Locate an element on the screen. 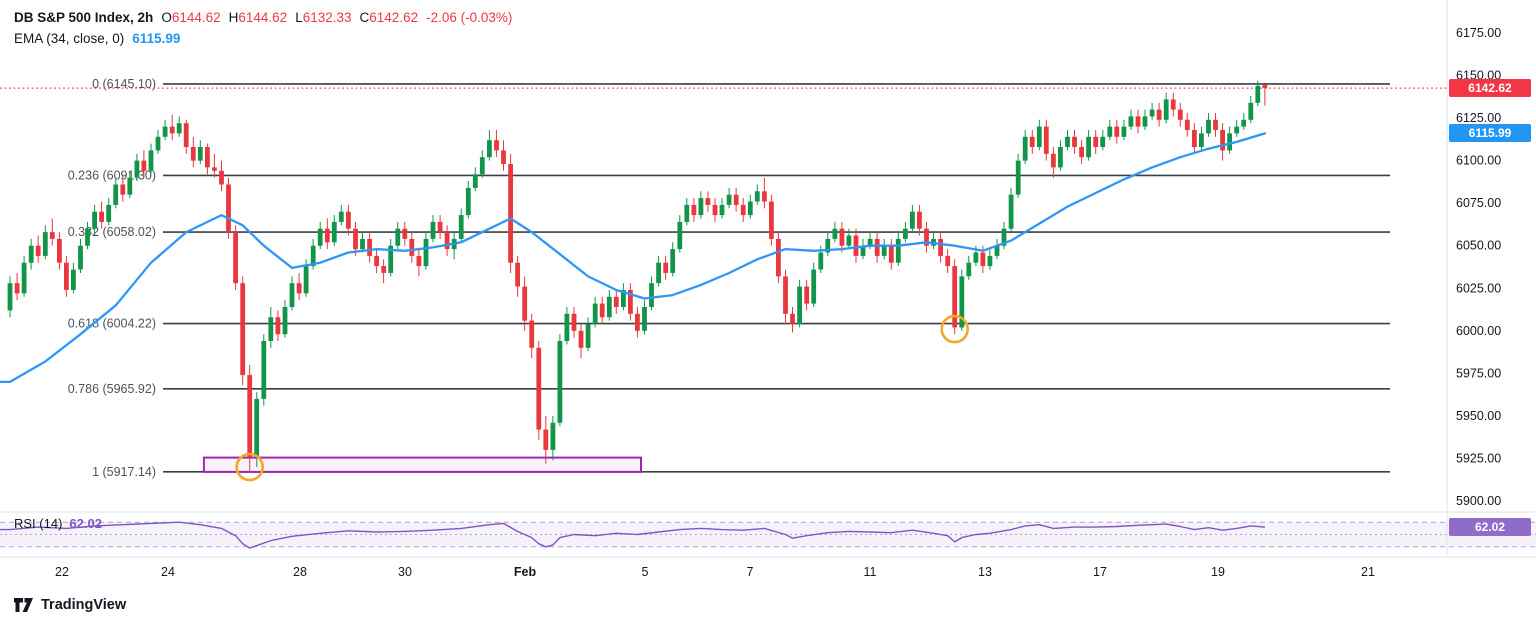 The image size is (1536, 627). fib-label: 0.236 (6091.30) is located at coordinates (112, 175).